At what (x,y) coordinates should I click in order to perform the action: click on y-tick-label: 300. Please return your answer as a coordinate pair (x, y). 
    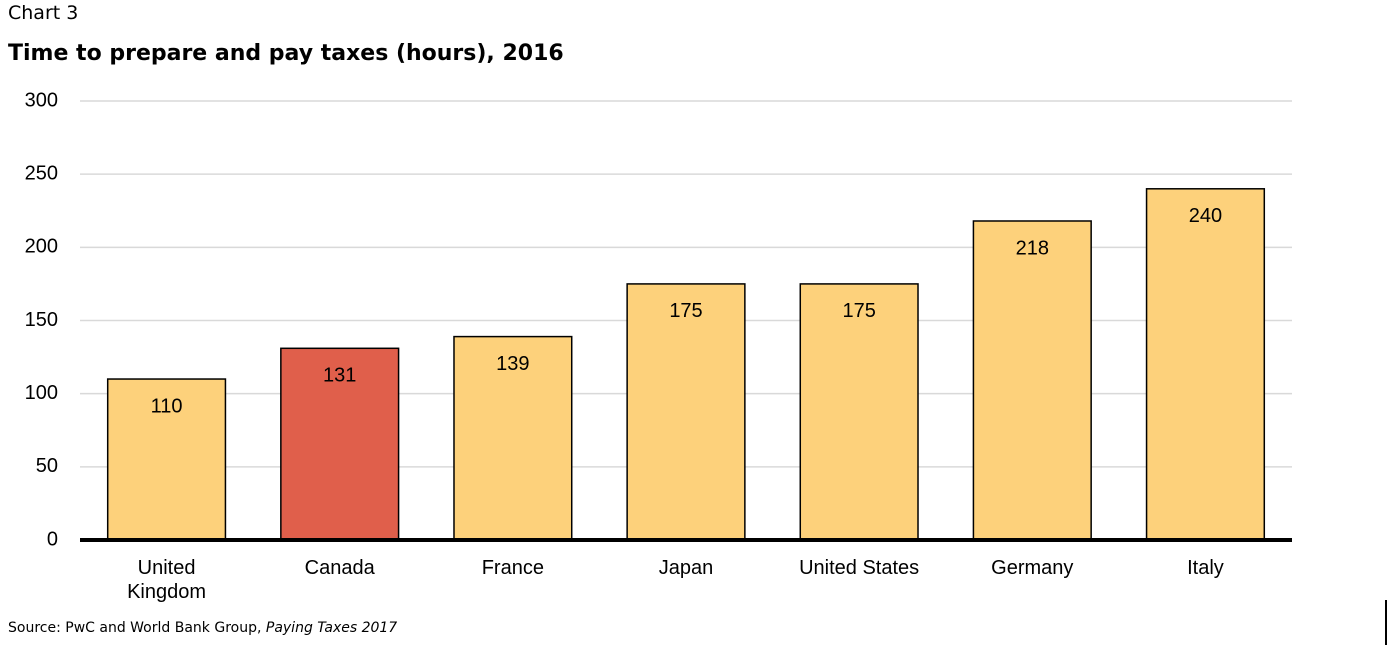
    Looking at the image, I should click on (41, 100).